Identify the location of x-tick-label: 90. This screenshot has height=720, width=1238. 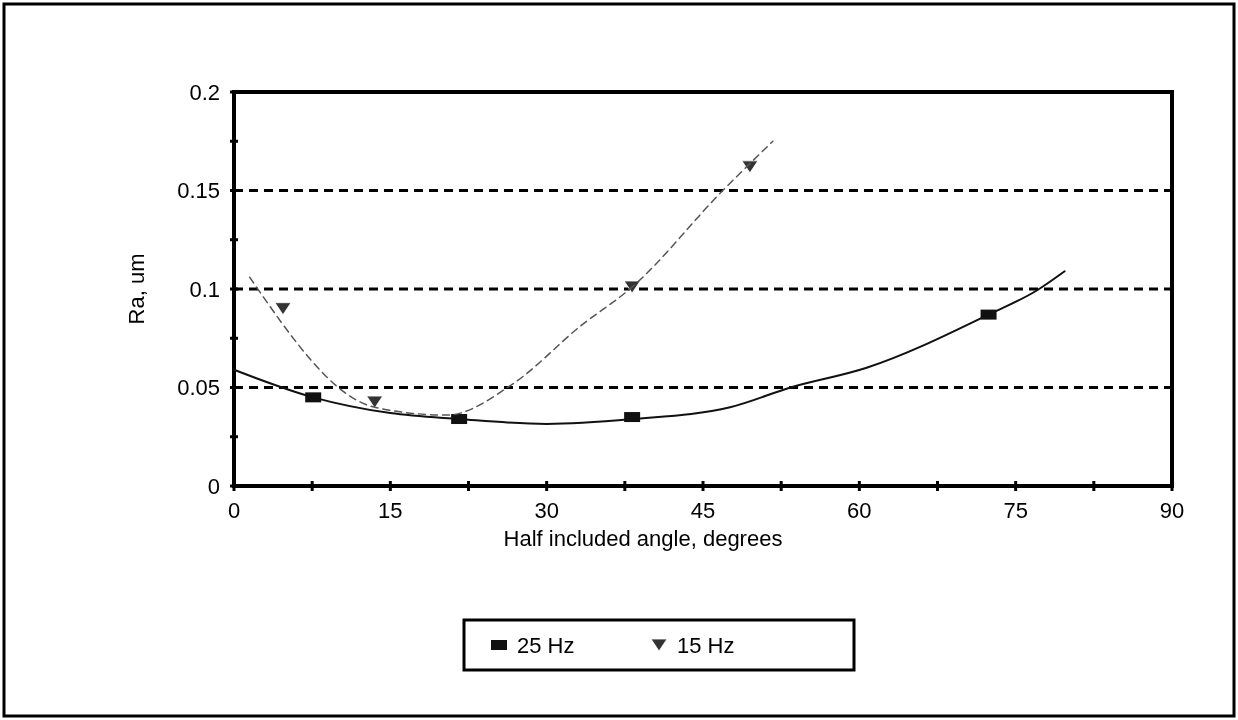
(1172, 510).